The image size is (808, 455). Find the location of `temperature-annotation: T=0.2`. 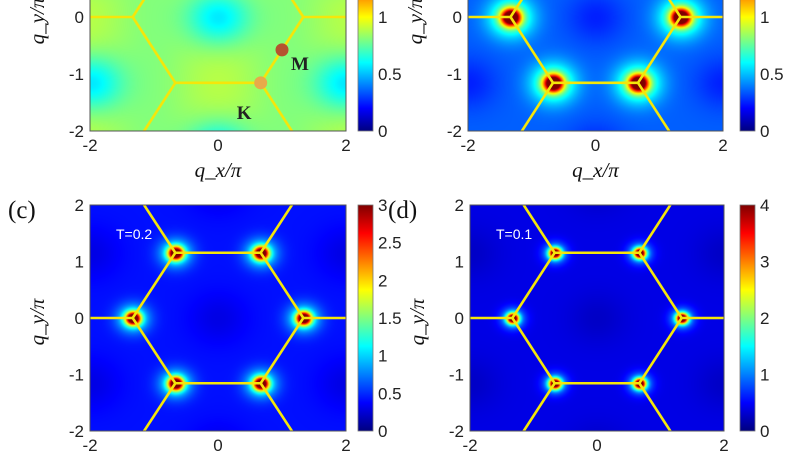

temperature-annotation: T=0.2 is located at coordinates (134, 234).